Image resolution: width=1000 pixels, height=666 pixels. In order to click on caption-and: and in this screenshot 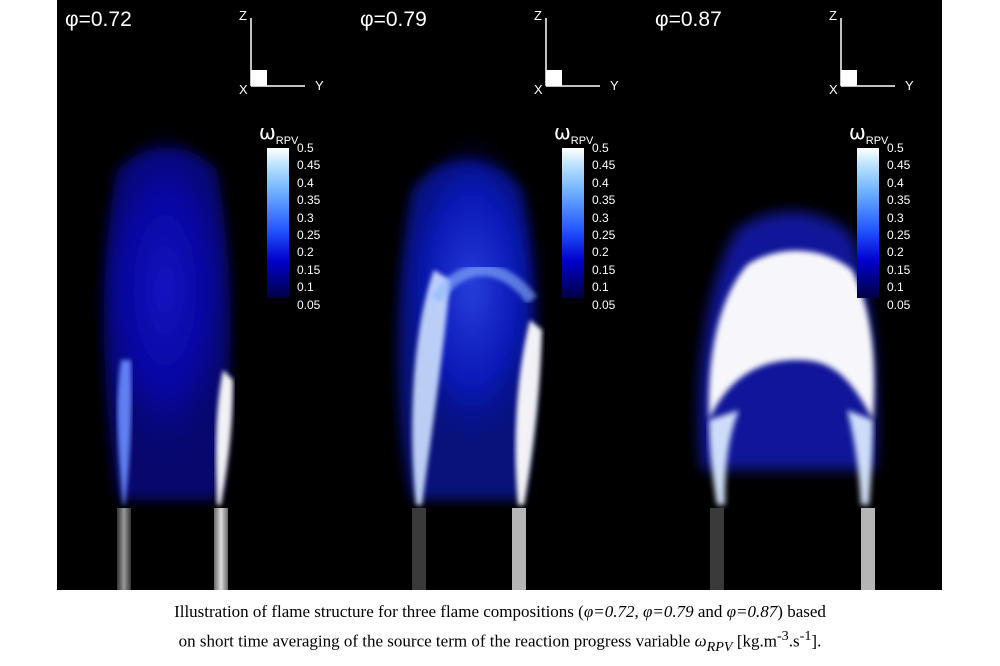, I will do `click(710, 611)`.